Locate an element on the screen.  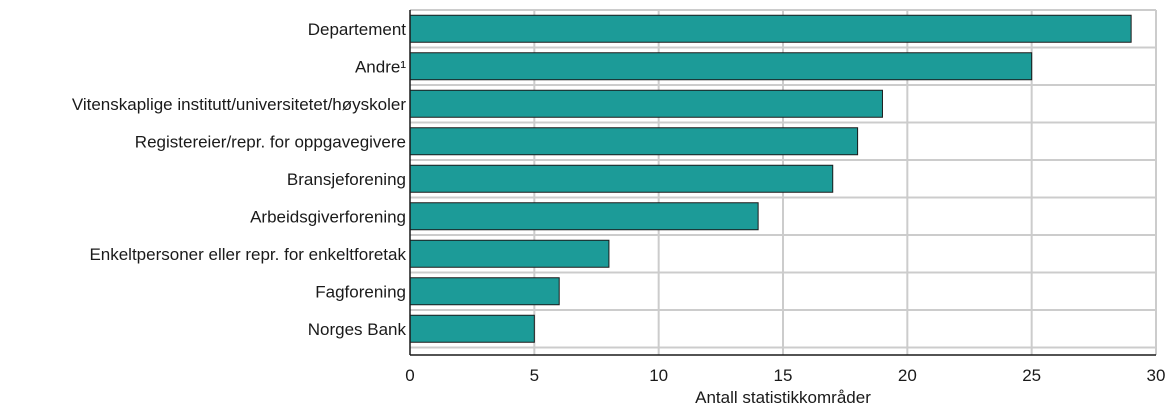
x-tick-label-5: 5 is located at coordinates (534, 375).